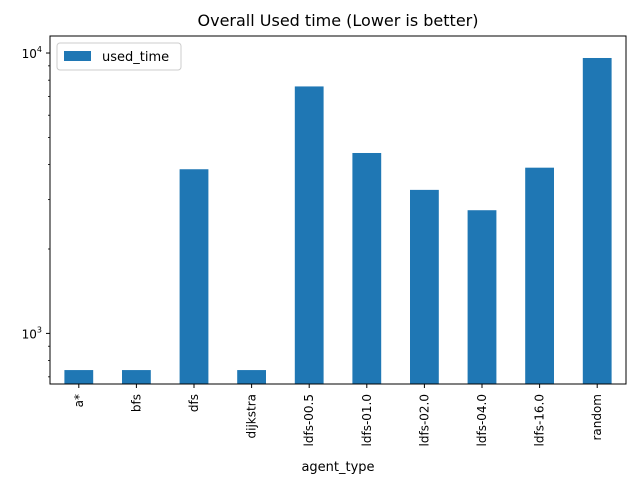  Describe the element at coordinates (136, 403) in the screenshot. I see `x-tick-label: bfs` at that location.